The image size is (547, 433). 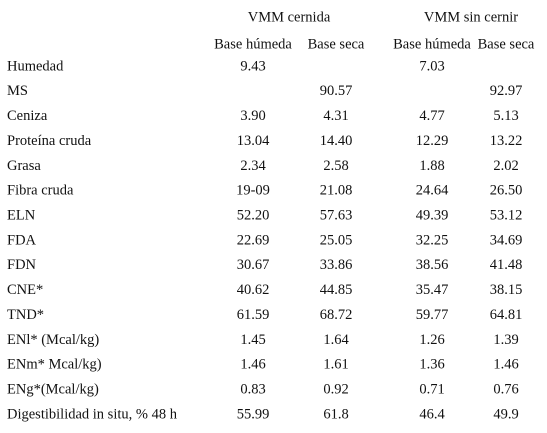 What do you see at coordinates (432, 141) in the screenshot?
I see `cell-value: 12.29` at bounding box center [432, 141].